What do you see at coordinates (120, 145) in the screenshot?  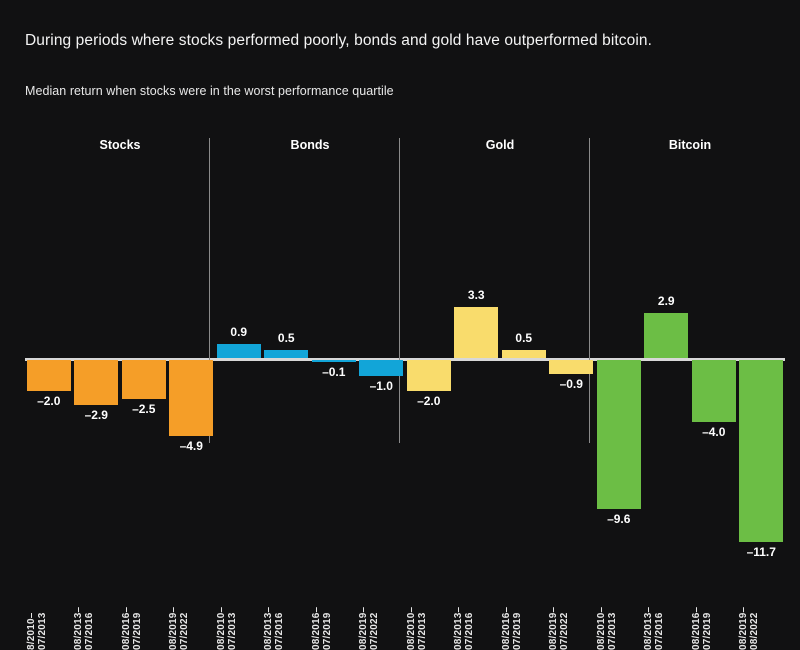 I see `group-header-stocks: Stocks` at bounding box center [120, 145].